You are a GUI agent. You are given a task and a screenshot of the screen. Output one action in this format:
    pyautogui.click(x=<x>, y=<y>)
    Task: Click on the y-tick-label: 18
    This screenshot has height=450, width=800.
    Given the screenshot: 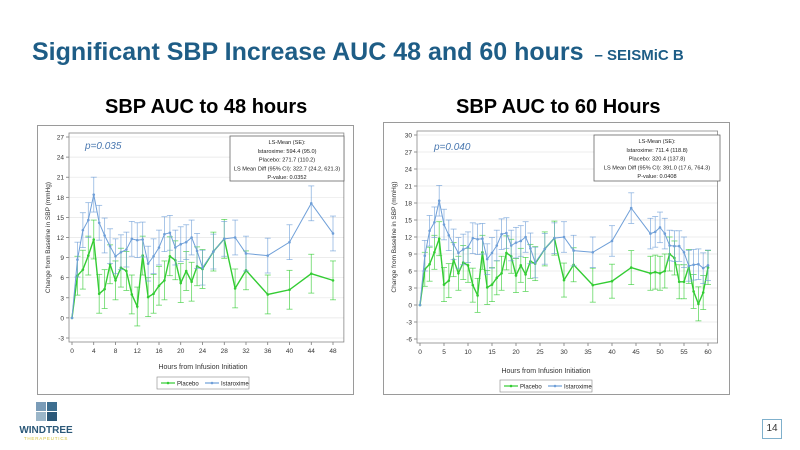 What is the action you would take?
    pyautogui.click(x=61, y=198)
    